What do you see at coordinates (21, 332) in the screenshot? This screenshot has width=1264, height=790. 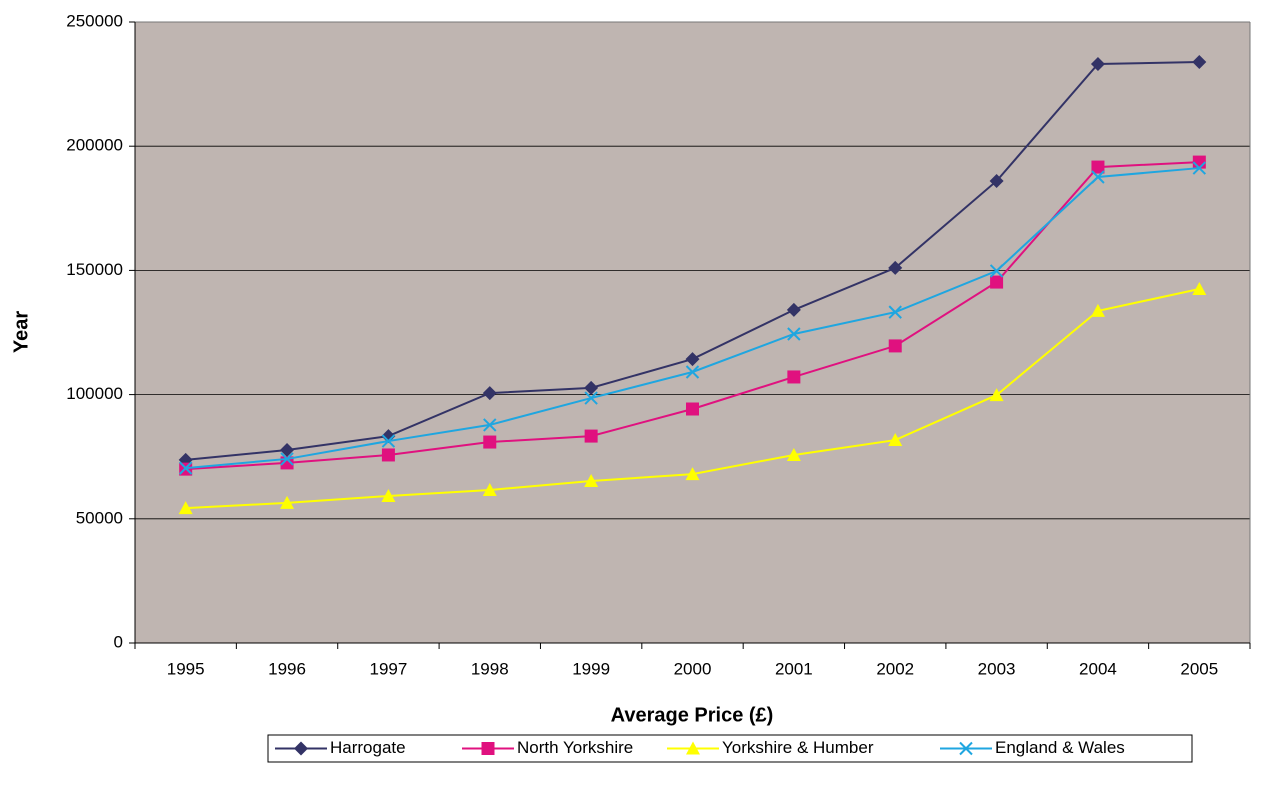 I see `y-axis-title: Year` at bounding box center [21, 332].